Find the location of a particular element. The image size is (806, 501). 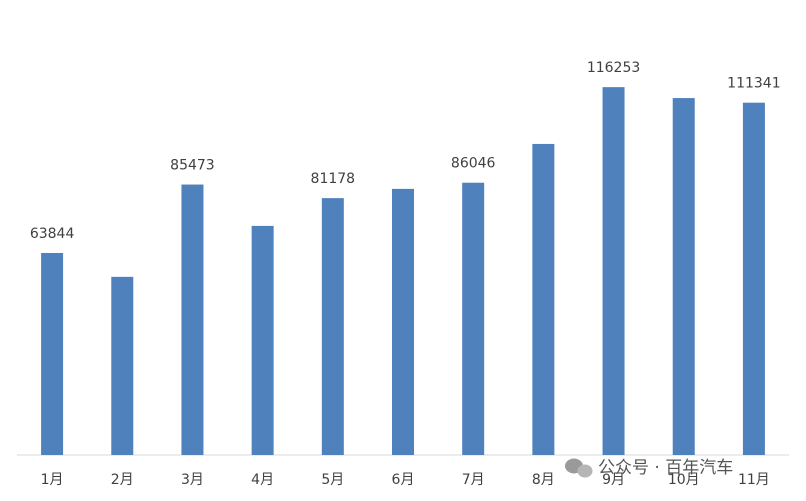

data-label: 86046 is located at coordinates (473, 164).